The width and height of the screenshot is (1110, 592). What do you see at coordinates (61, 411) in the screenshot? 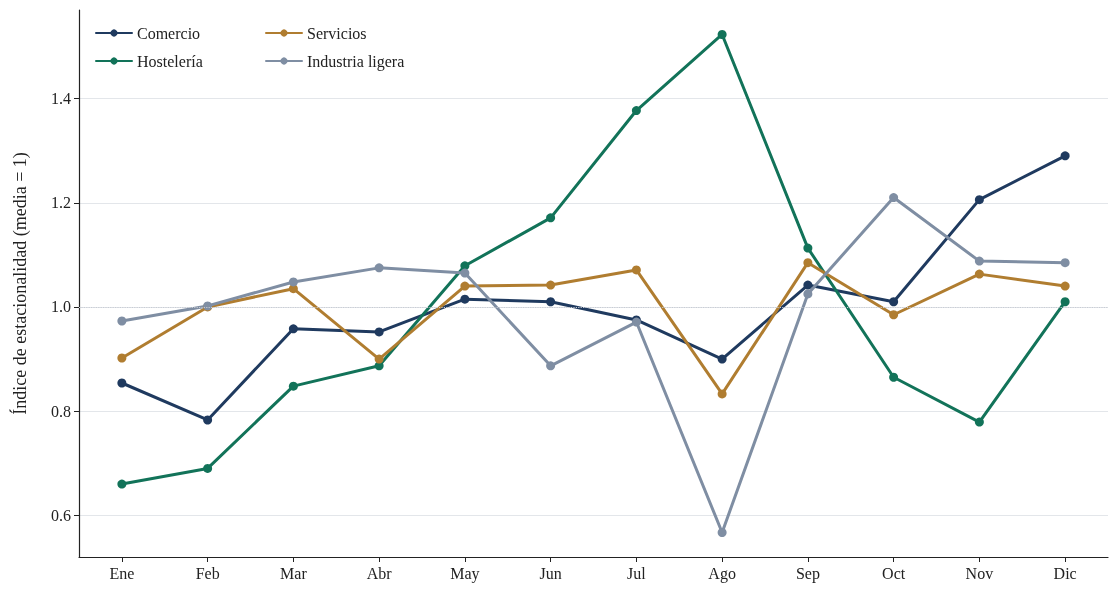
I see `y-tick-label: 0.8` at bounding box center [61, 411].